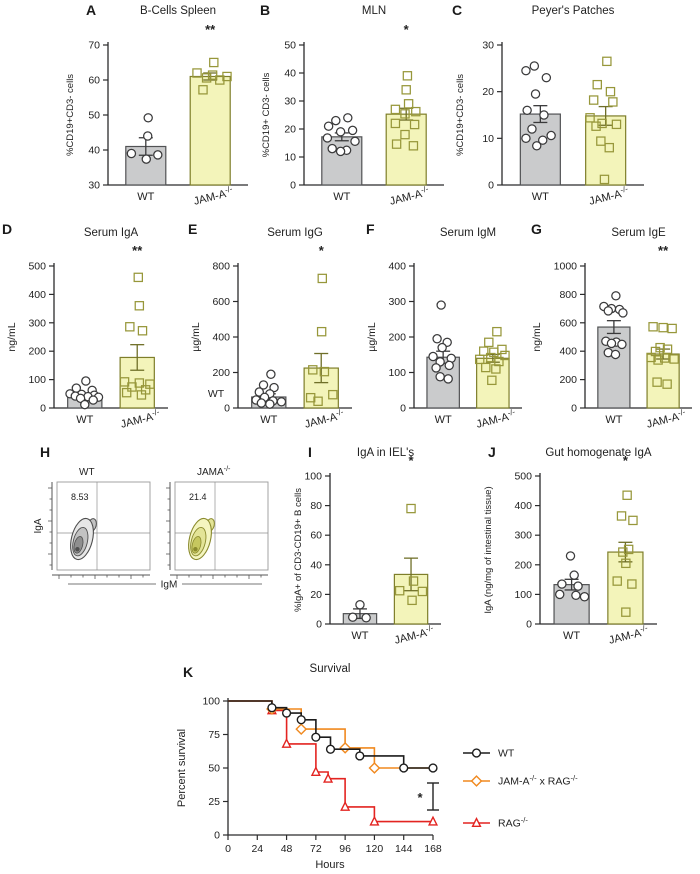  Describe the element at coordinates (523, 477) in the screenshot. I see `y-tick-label: 500` at that location.